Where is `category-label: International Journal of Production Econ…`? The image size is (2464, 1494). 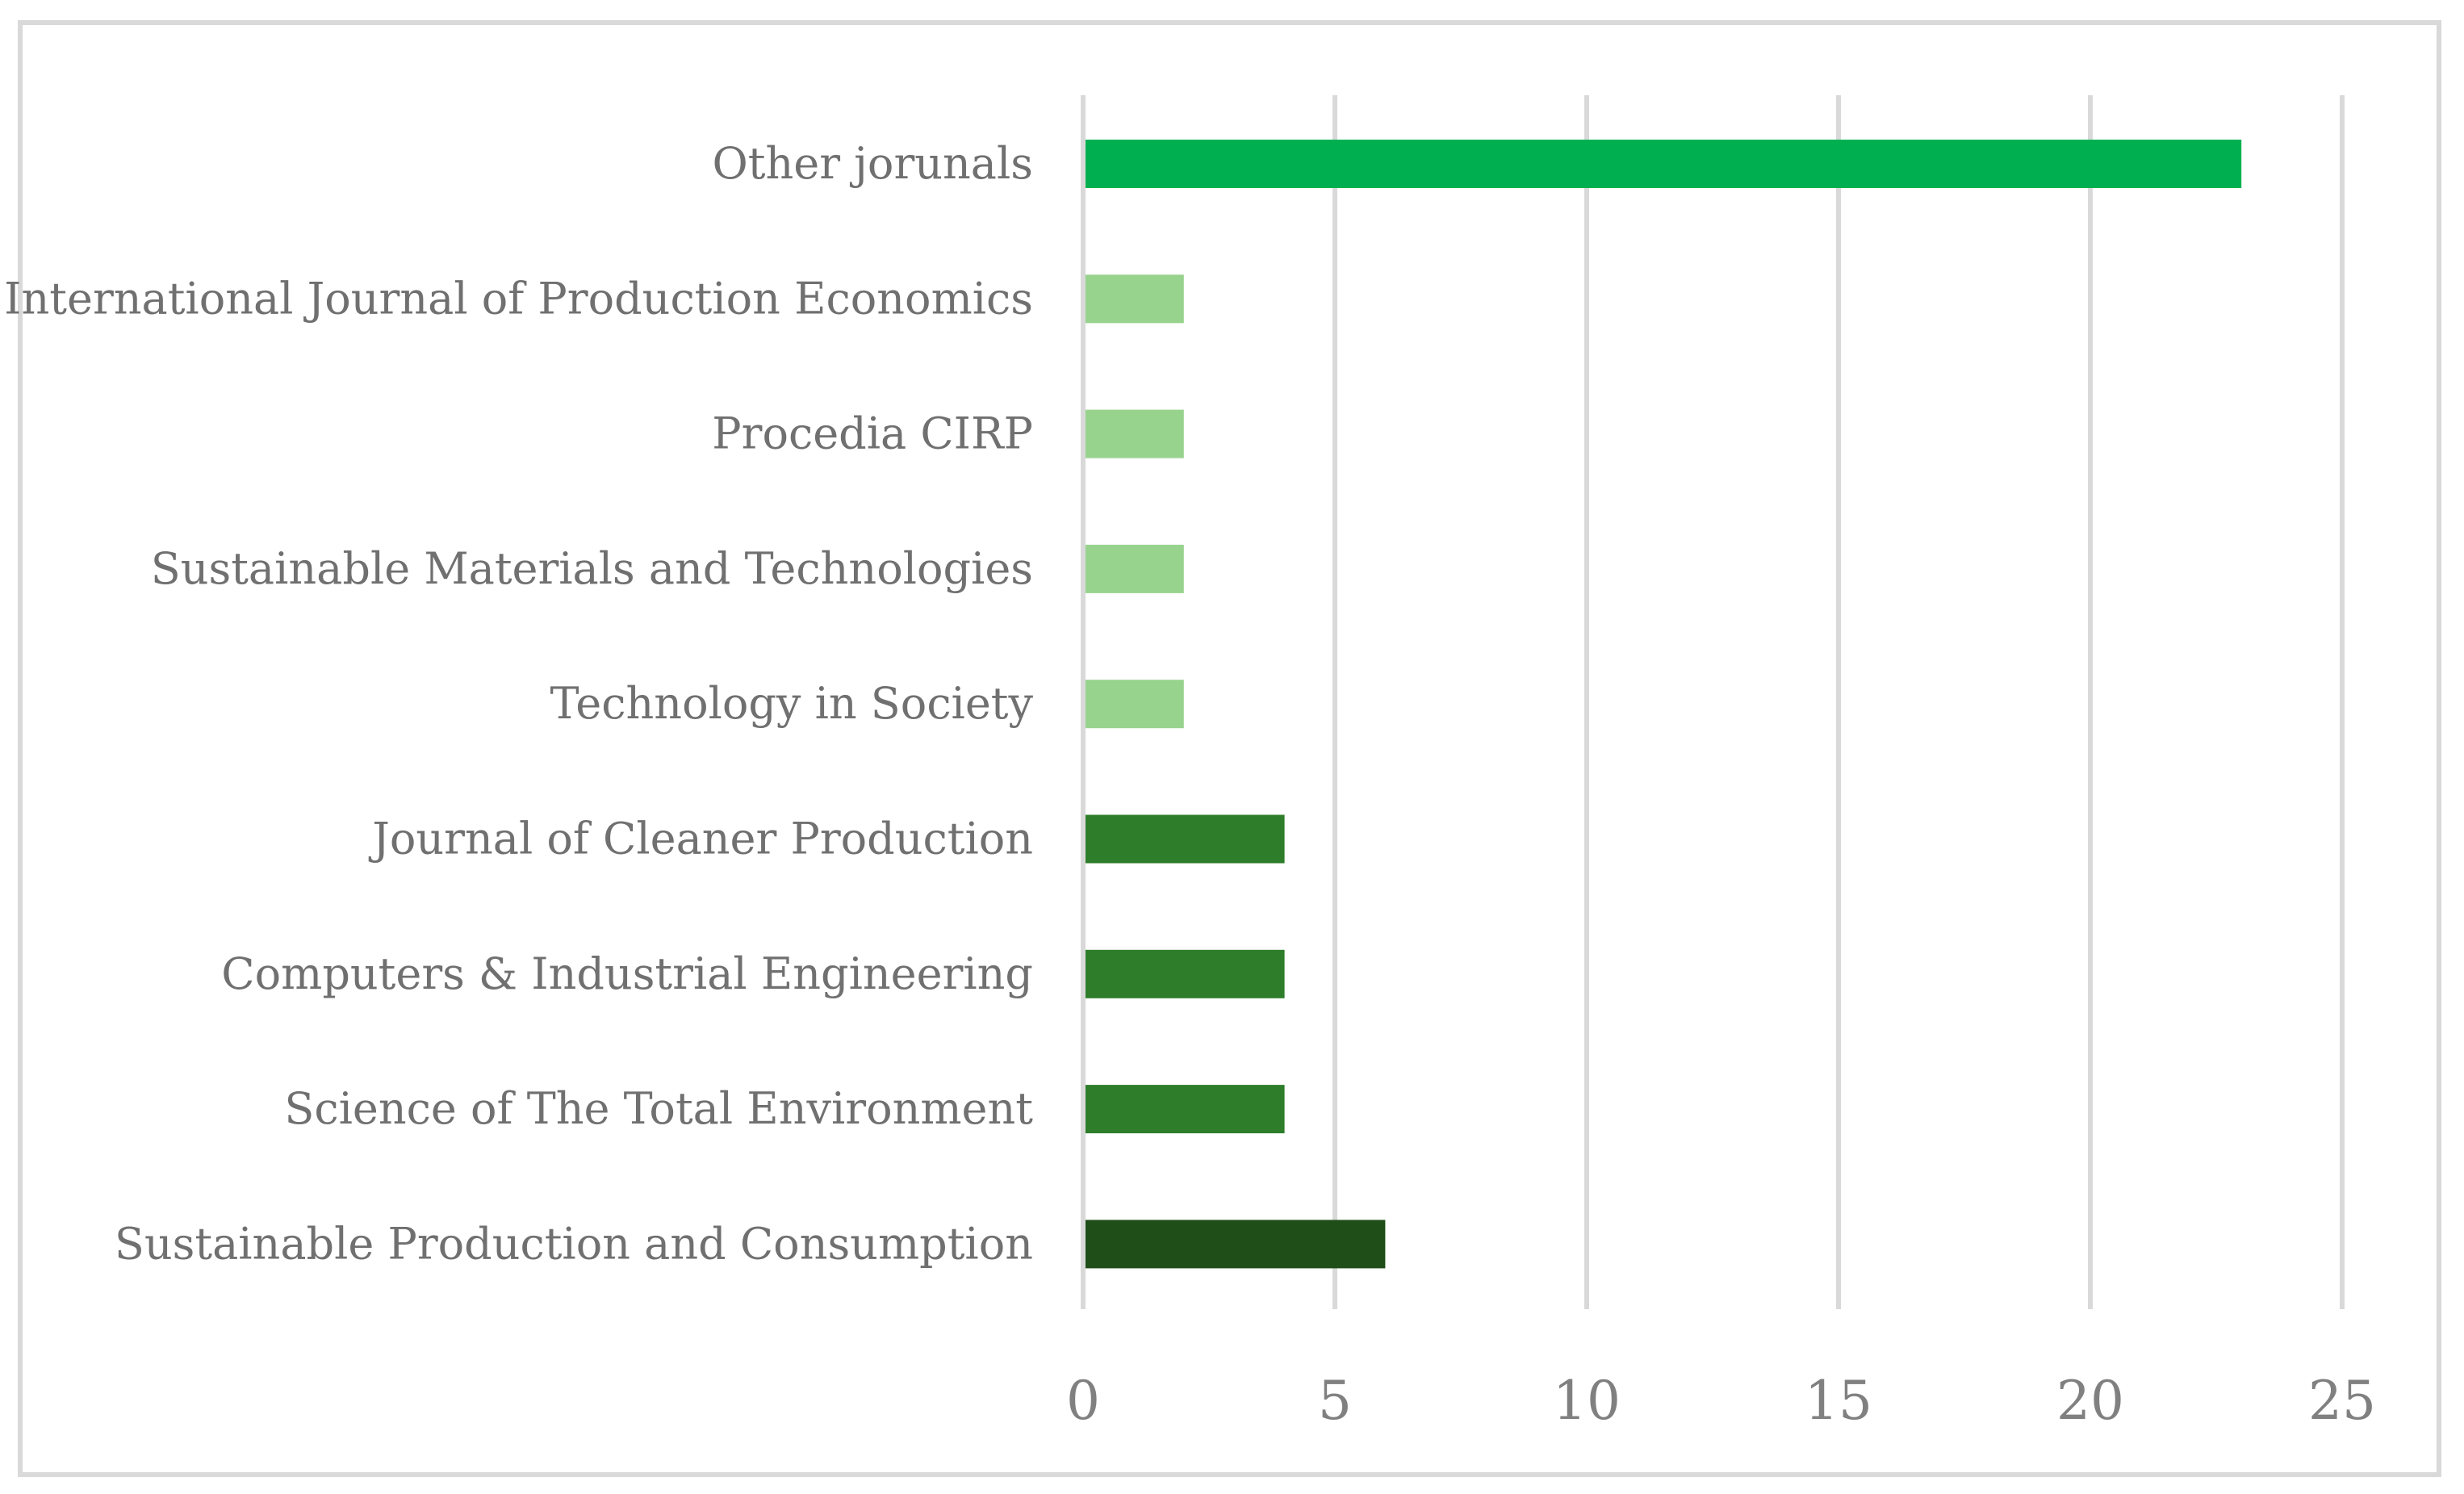
category-label: International Journal of Production Econ… is located at coordinates (518, 299).